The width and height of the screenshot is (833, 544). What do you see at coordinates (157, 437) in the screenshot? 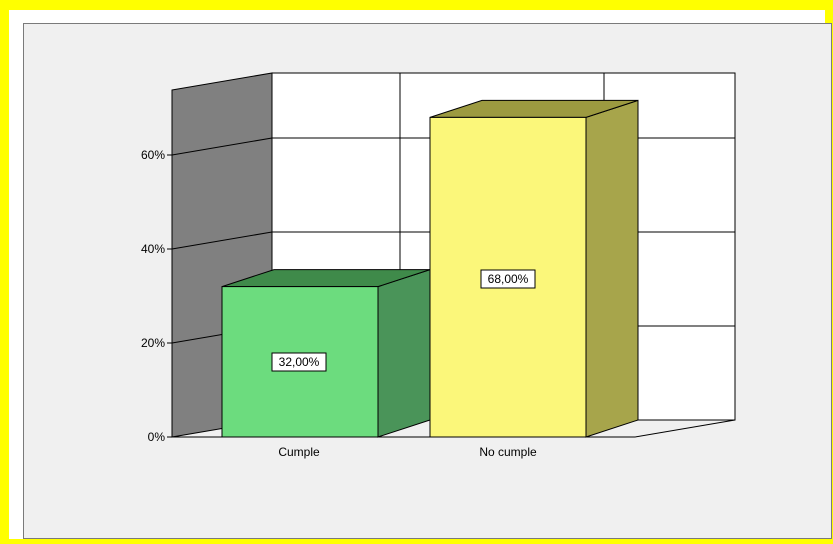
I see `y-tick-label: 0%` at bounding box center [157, 437].